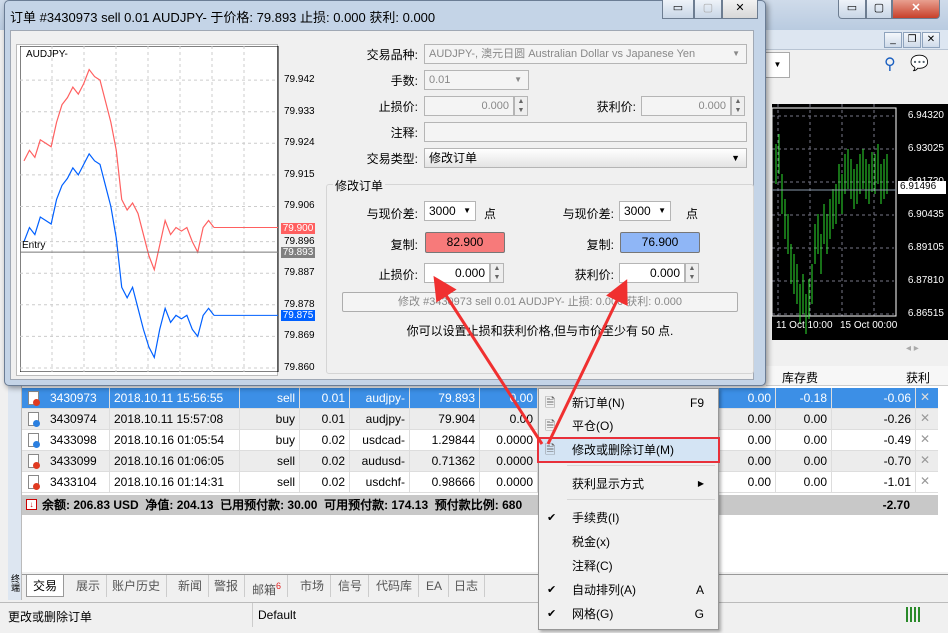 Image resolution: width=948 pixels, height=633 pixels. Describe the element at coordinates (628, 518) in the screenshot. I see `menu-item: ✔ 手续费(I)` at that location.